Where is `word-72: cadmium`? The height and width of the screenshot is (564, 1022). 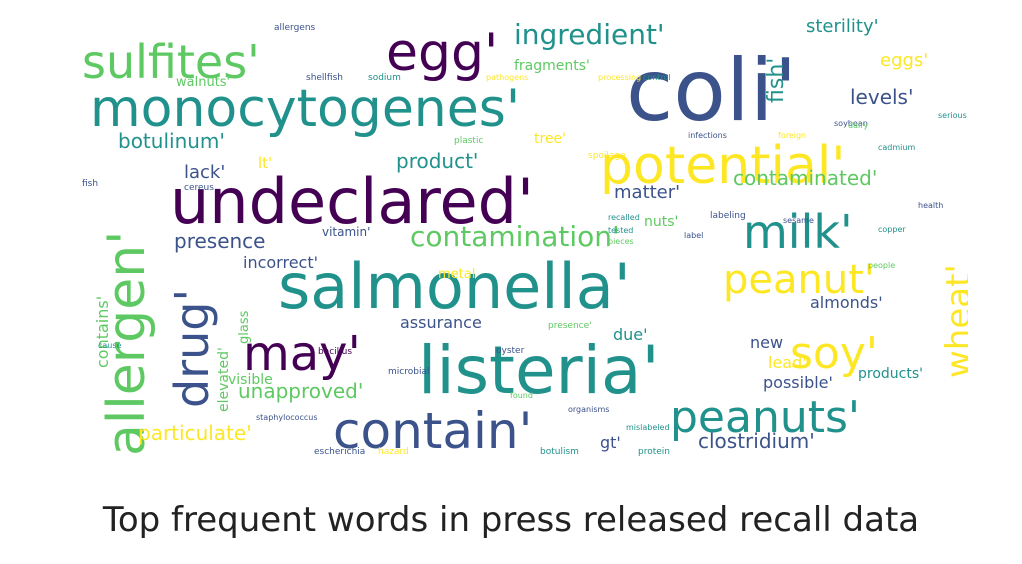
word-72: cadmium is located at coordinates (896, 147).